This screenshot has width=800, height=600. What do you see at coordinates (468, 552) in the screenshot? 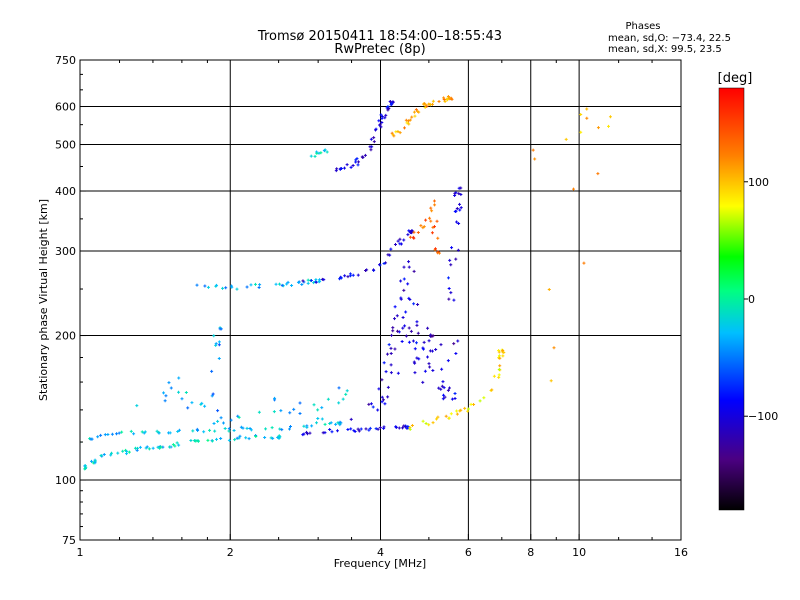
I see `x-tick-label: 6` at bounding box center [468, 552].